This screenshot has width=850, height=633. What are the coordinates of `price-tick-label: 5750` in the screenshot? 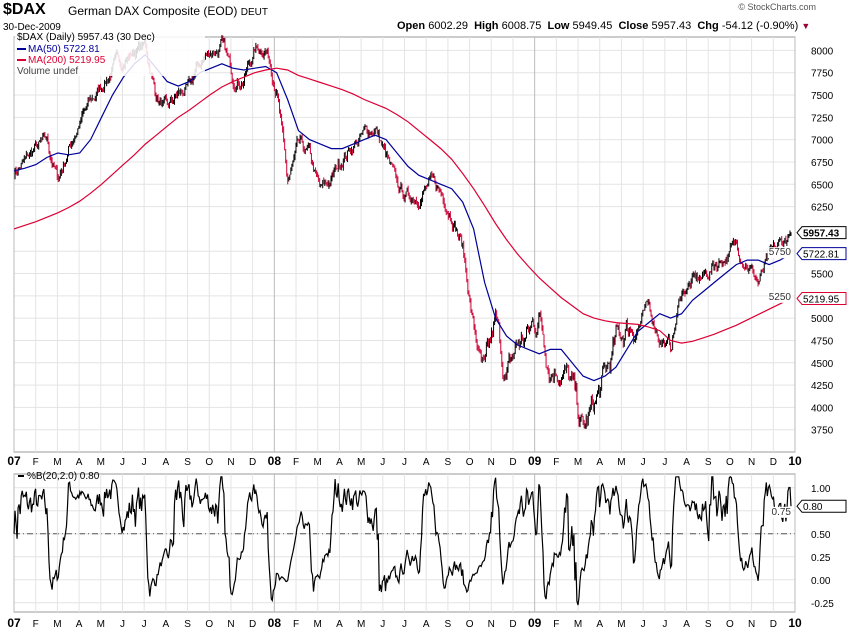 It's located at (780, 252).